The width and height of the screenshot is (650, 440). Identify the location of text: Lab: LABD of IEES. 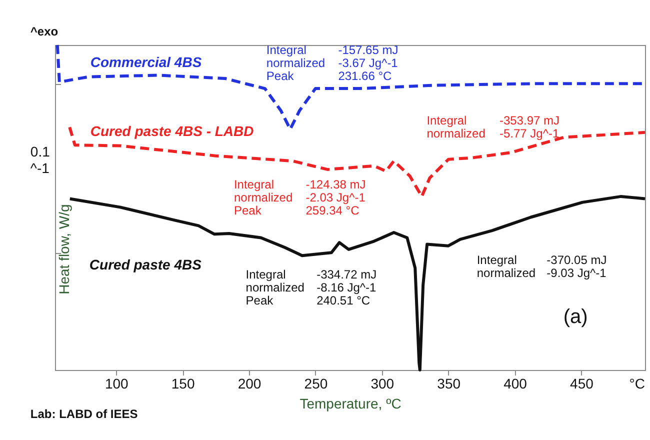
(84, 414).